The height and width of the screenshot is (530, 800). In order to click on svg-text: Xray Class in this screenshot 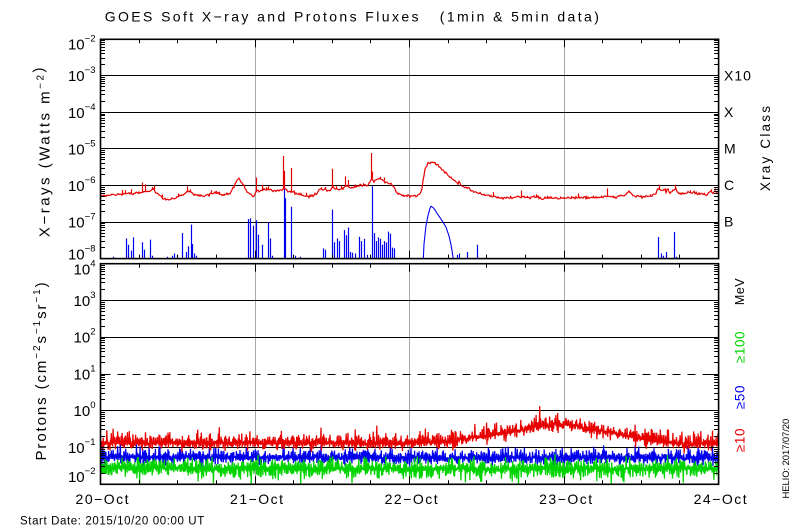, I will do `click(765, 147)`.